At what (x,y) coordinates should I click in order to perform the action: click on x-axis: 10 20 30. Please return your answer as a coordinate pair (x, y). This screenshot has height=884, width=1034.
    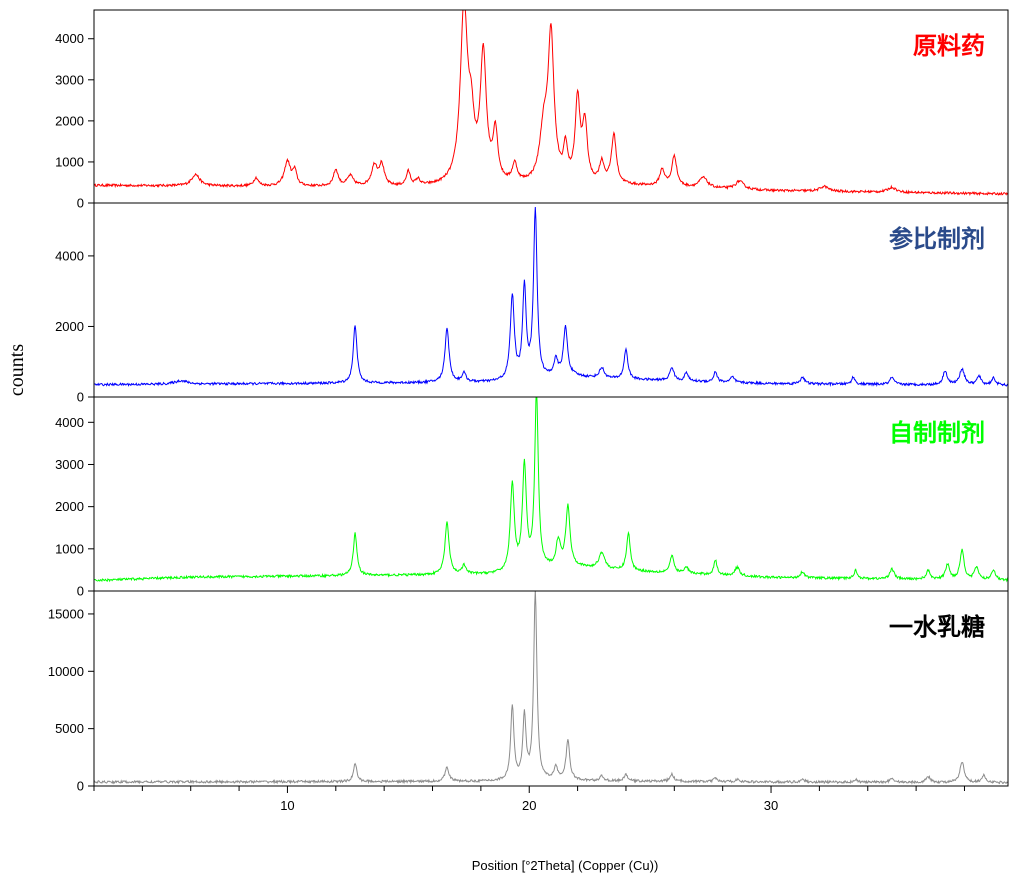
    Looking at the image, I should click on (529, 799).